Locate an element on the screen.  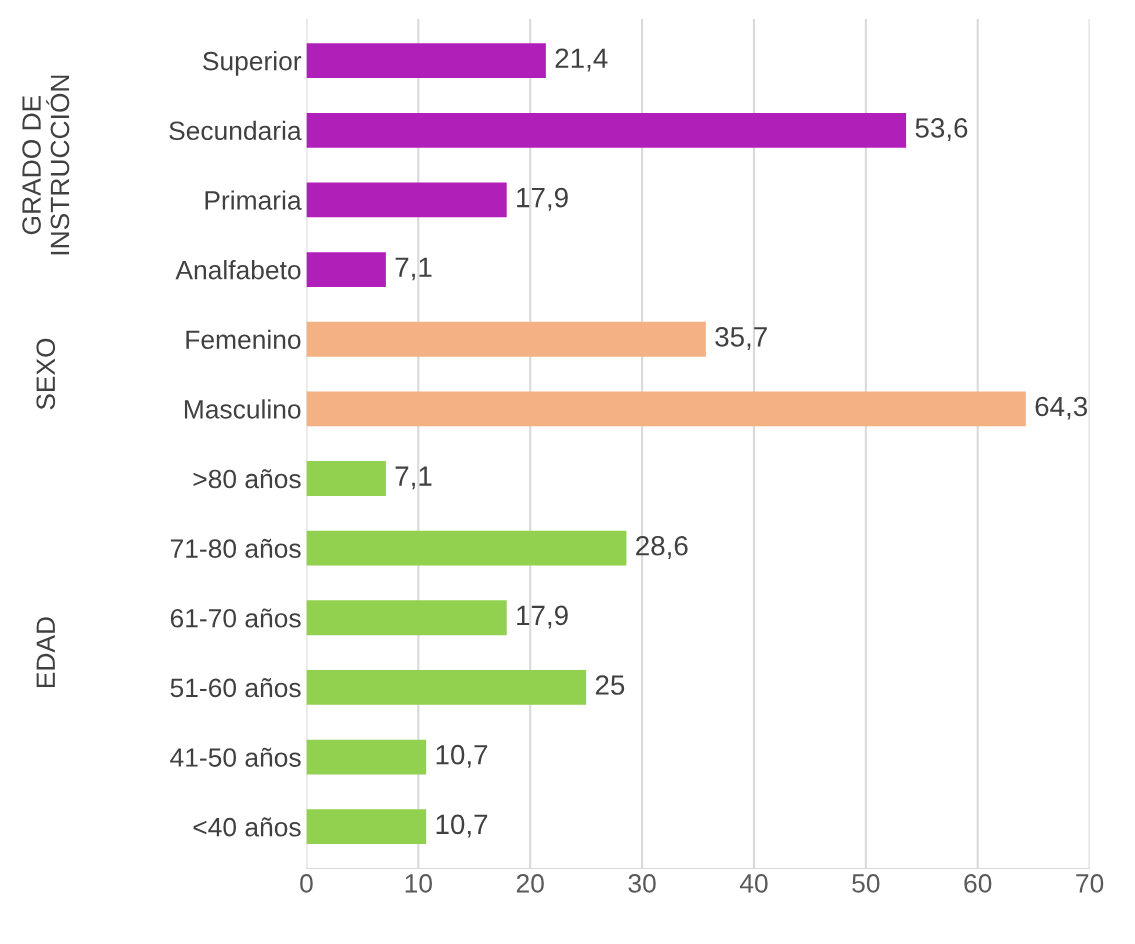
y-tick-label: <40 años is located at coordinates (247, 827).